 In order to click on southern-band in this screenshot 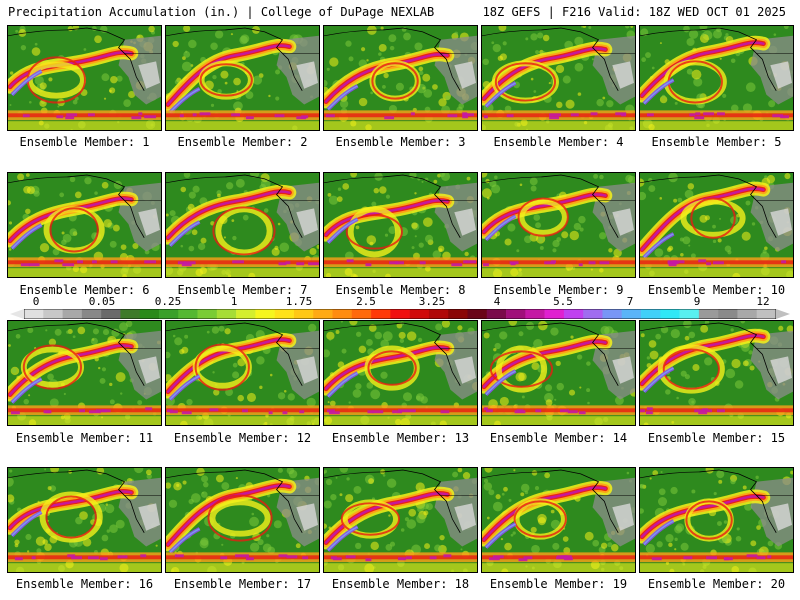, I will do `click(558, 420)`.